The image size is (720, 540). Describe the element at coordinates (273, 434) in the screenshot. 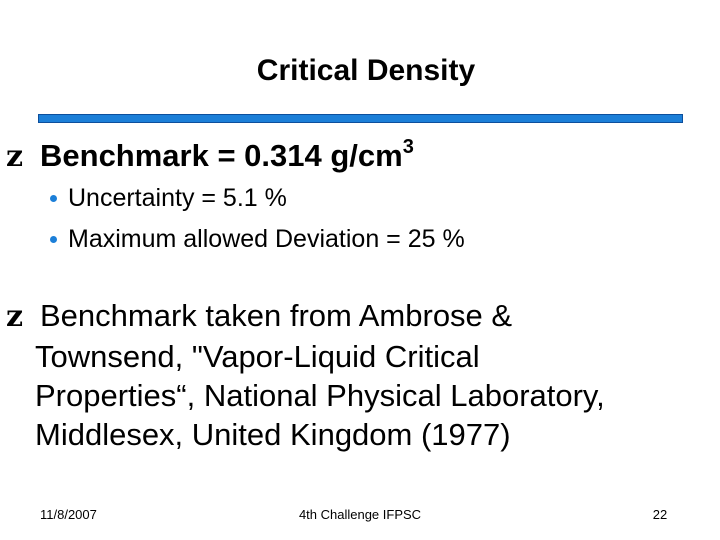

I see `source-line-4: Middlesex, United Kingdom (1977)` at that location.